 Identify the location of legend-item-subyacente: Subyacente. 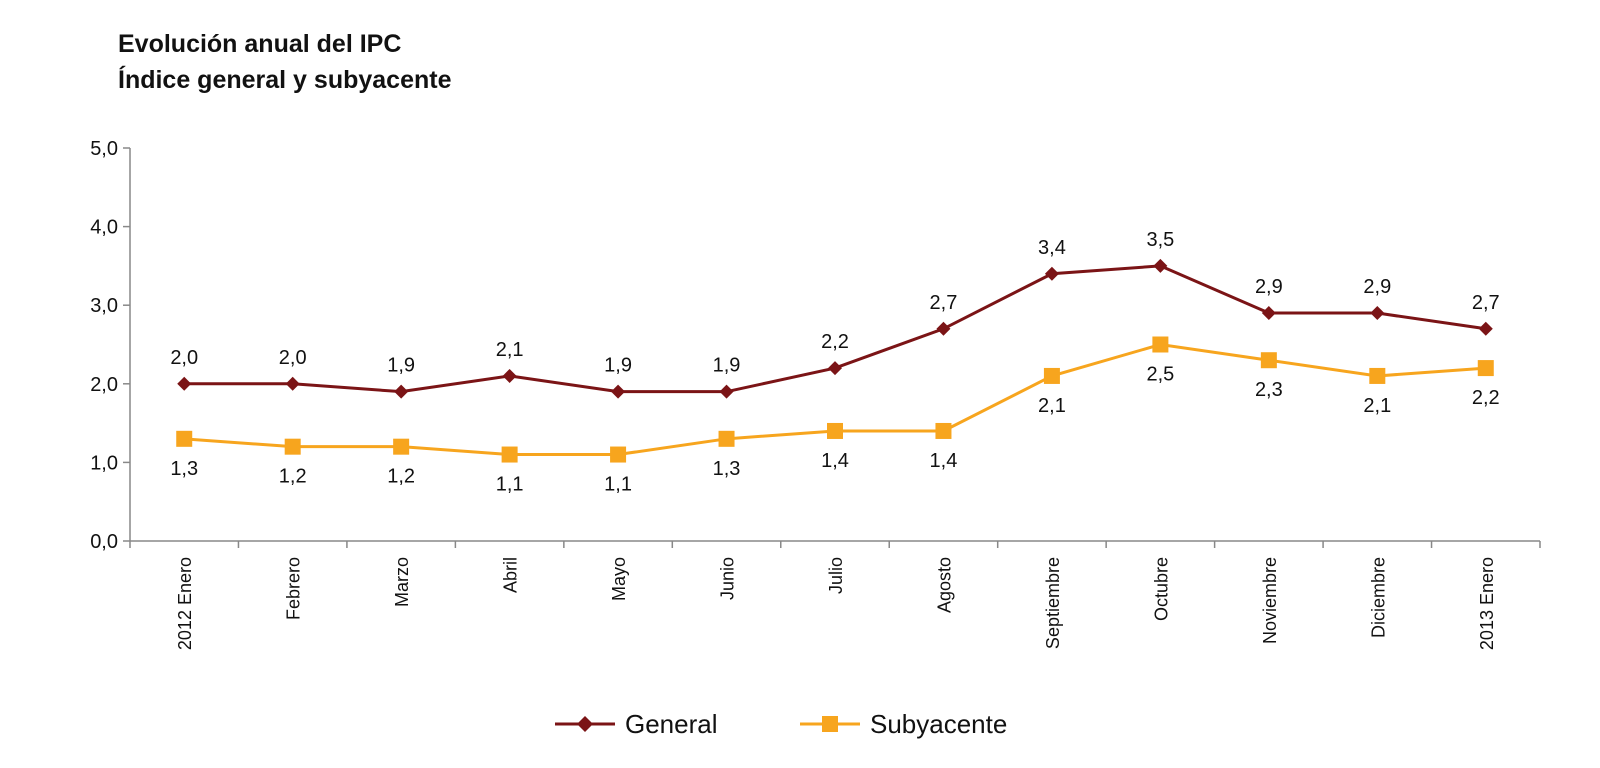
(903, 724).